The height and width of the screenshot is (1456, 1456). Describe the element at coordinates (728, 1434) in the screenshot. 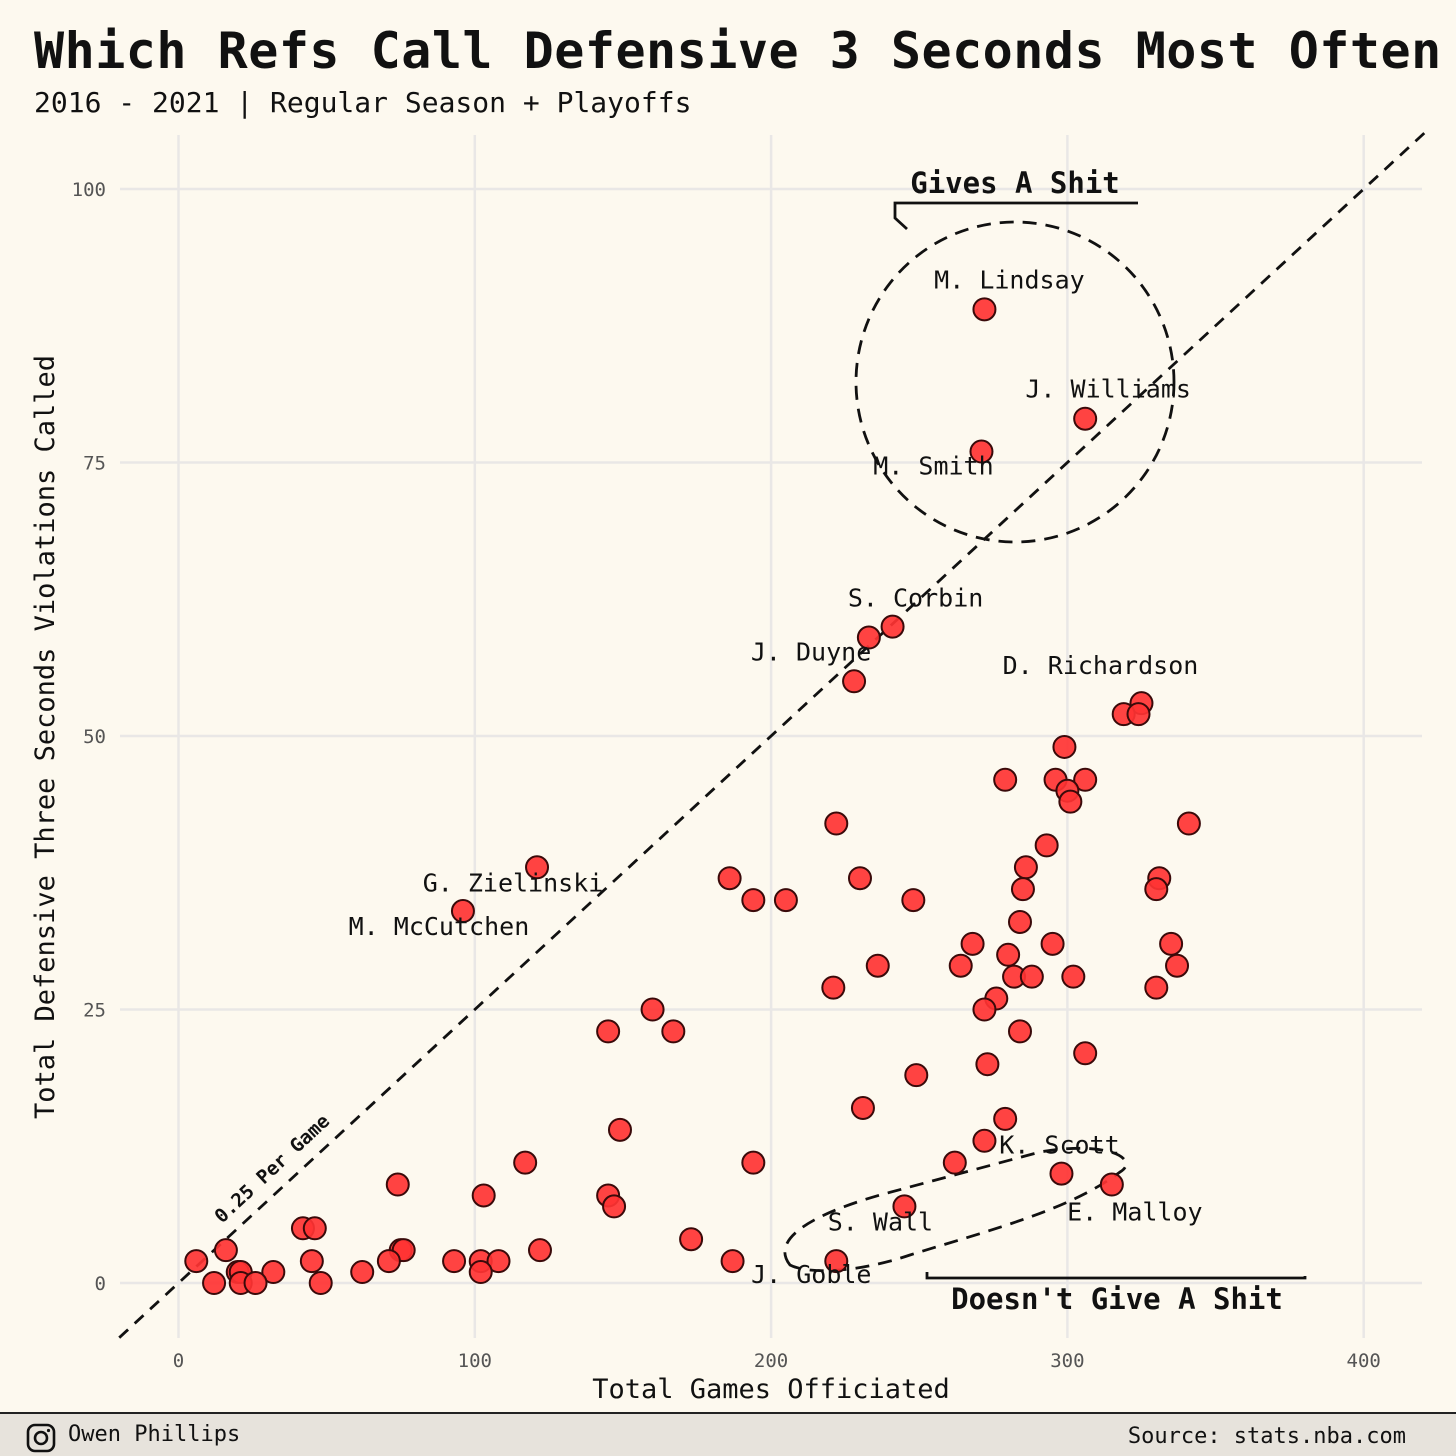

I see `footer-bar: Owen Phillips Source: stats.nba.com` at that location.